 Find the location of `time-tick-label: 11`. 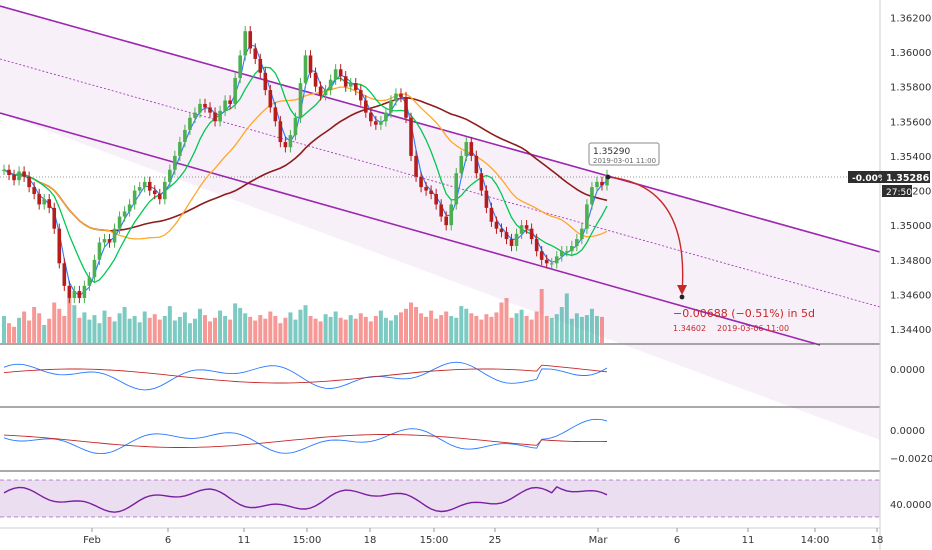

time-tick-label: 11 is located at coordinates (244, 540).